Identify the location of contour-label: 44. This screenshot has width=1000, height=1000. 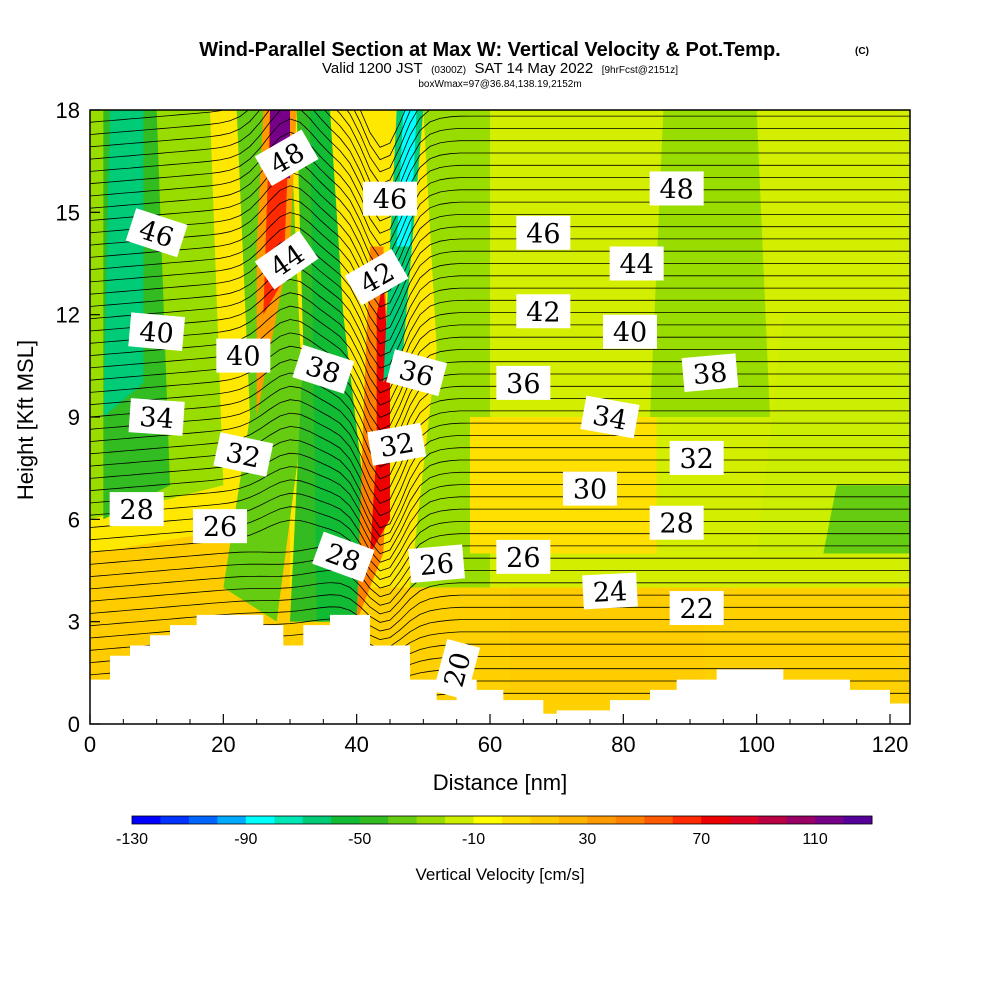
(636, 263).